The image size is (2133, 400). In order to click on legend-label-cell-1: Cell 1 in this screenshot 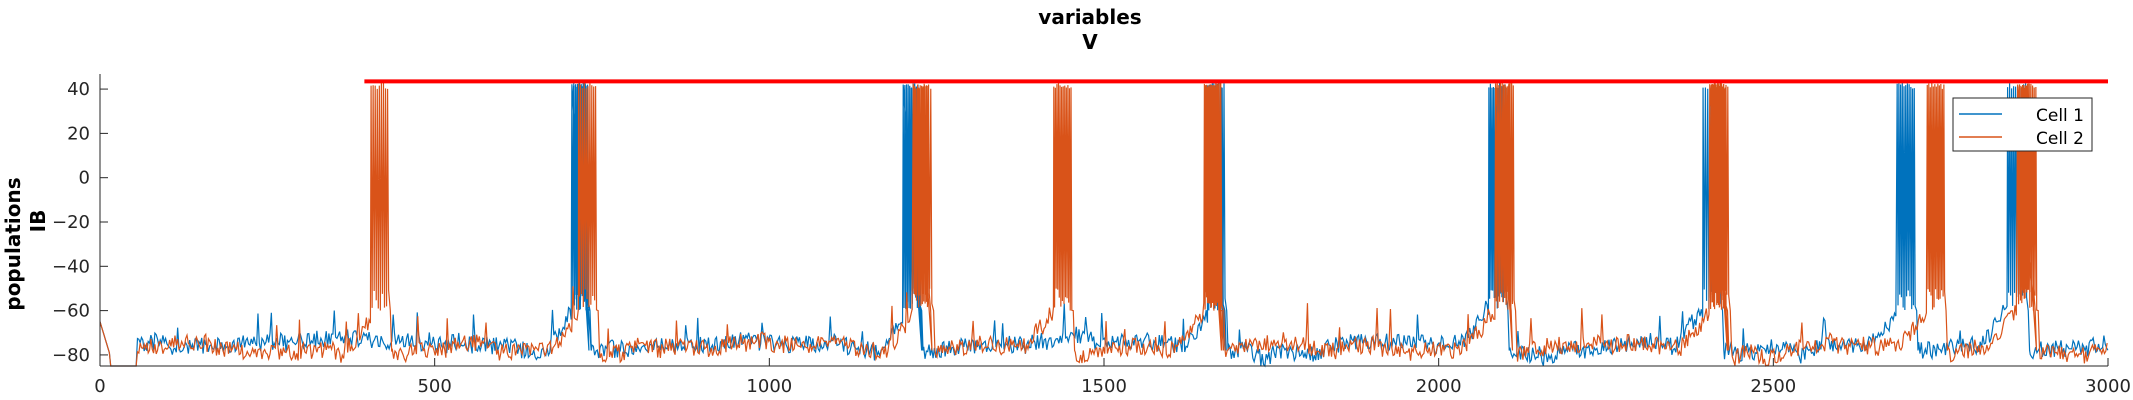, I will do `click(2060, 116)`.